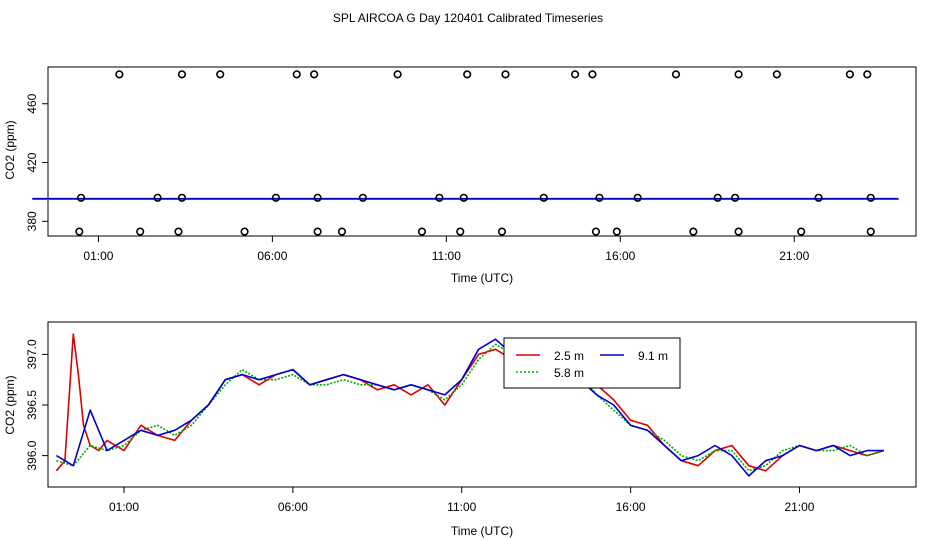 This screenshot has height=540, width=936. I want to click on y-tick-label: 460, so click(32, 103).